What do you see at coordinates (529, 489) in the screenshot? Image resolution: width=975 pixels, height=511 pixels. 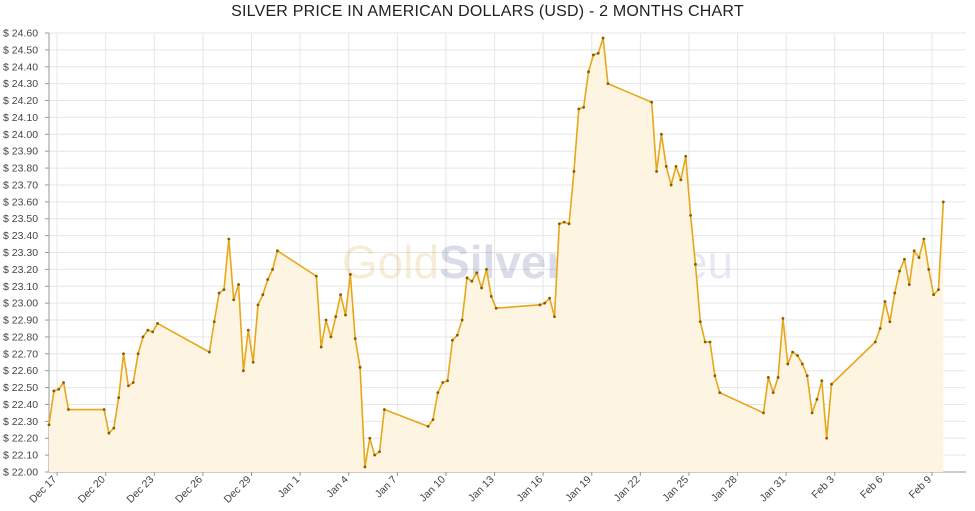 I see `x-tick-label: Jan 16` at bounding box center [529, 489].